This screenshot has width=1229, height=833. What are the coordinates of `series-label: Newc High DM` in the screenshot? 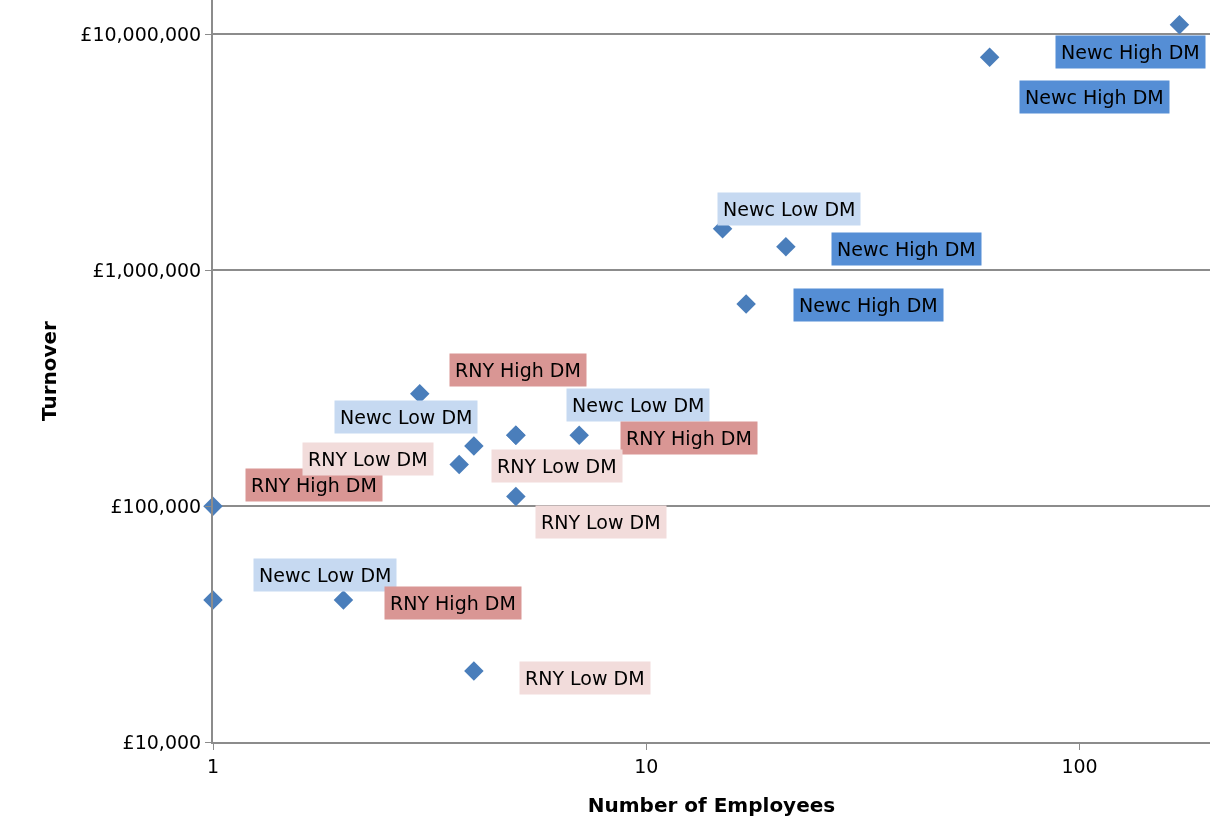 It's located at (1130, 52).